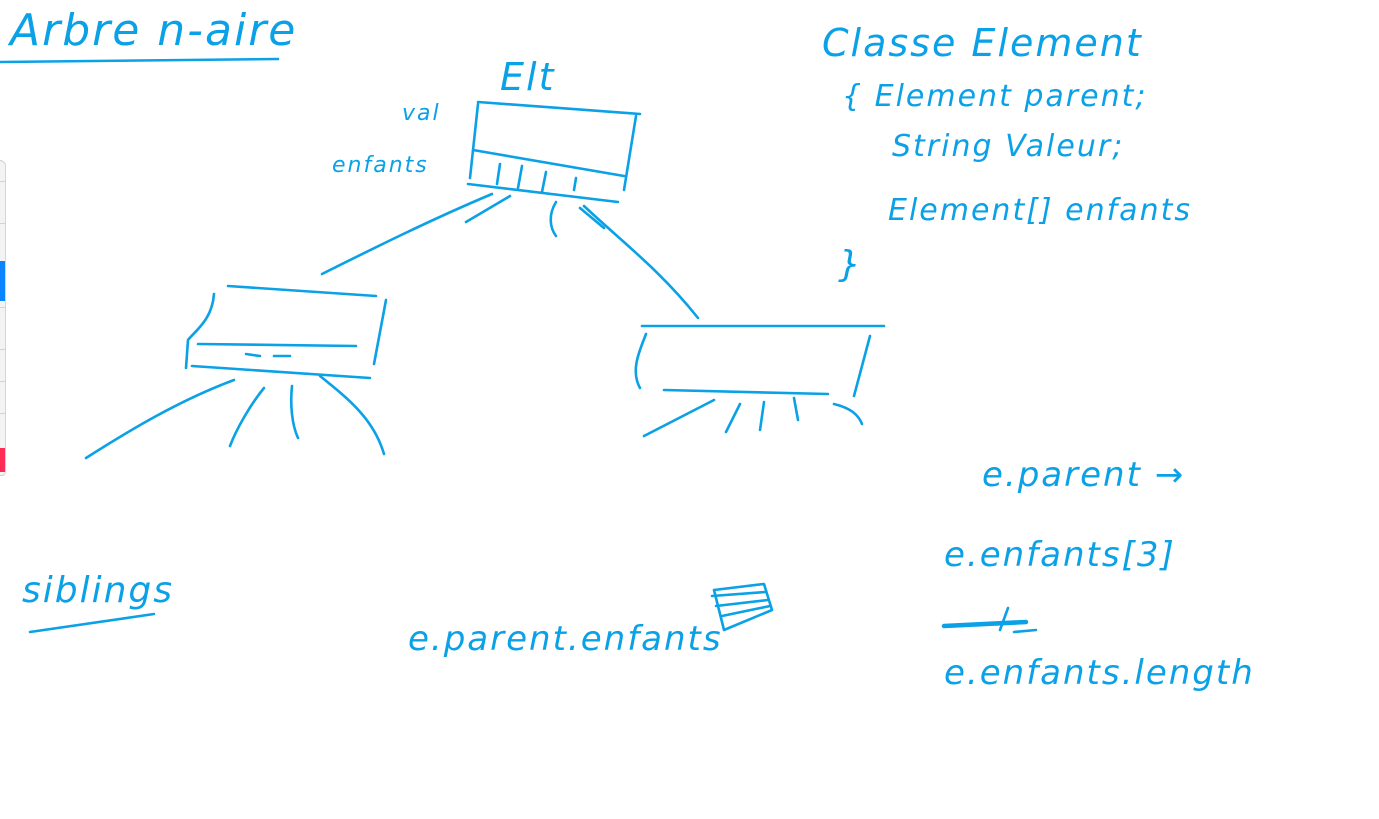  Describe the element at coordinates (1008, 146) in the screenshot. I see `class-field-valeur: String Valeur;` at that location.